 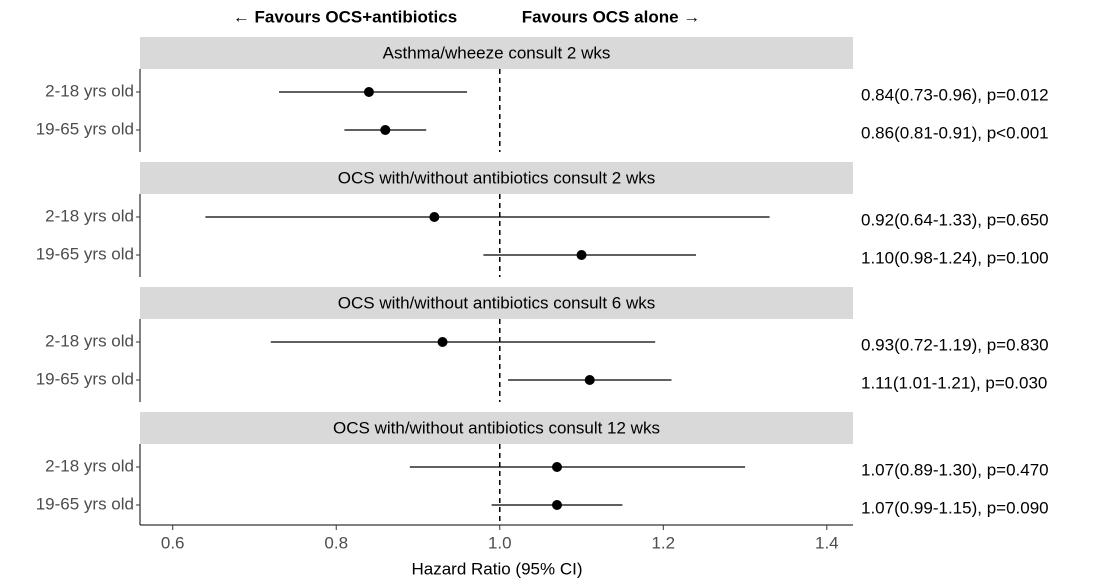 I want to click on x-tick-label: 1.2, so click(x=663, y=542).